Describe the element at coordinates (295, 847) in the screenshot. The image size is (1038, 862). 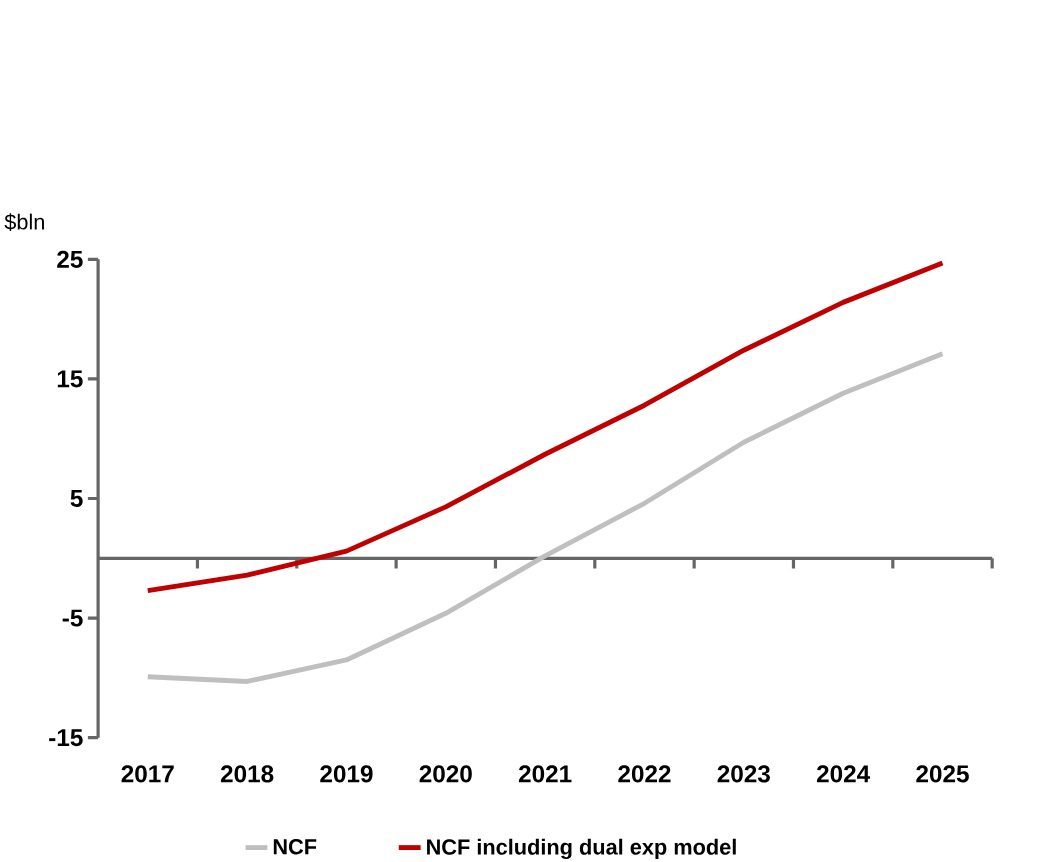
I see `legend-label: NCF` at that location.